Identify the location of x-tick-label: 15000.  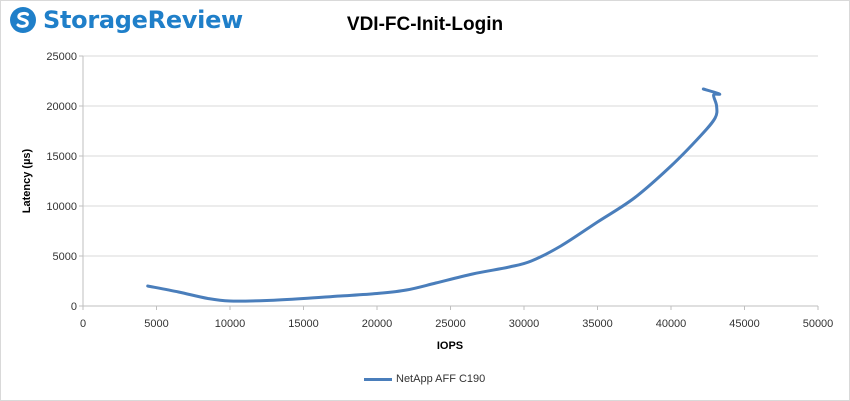
(303, 324).